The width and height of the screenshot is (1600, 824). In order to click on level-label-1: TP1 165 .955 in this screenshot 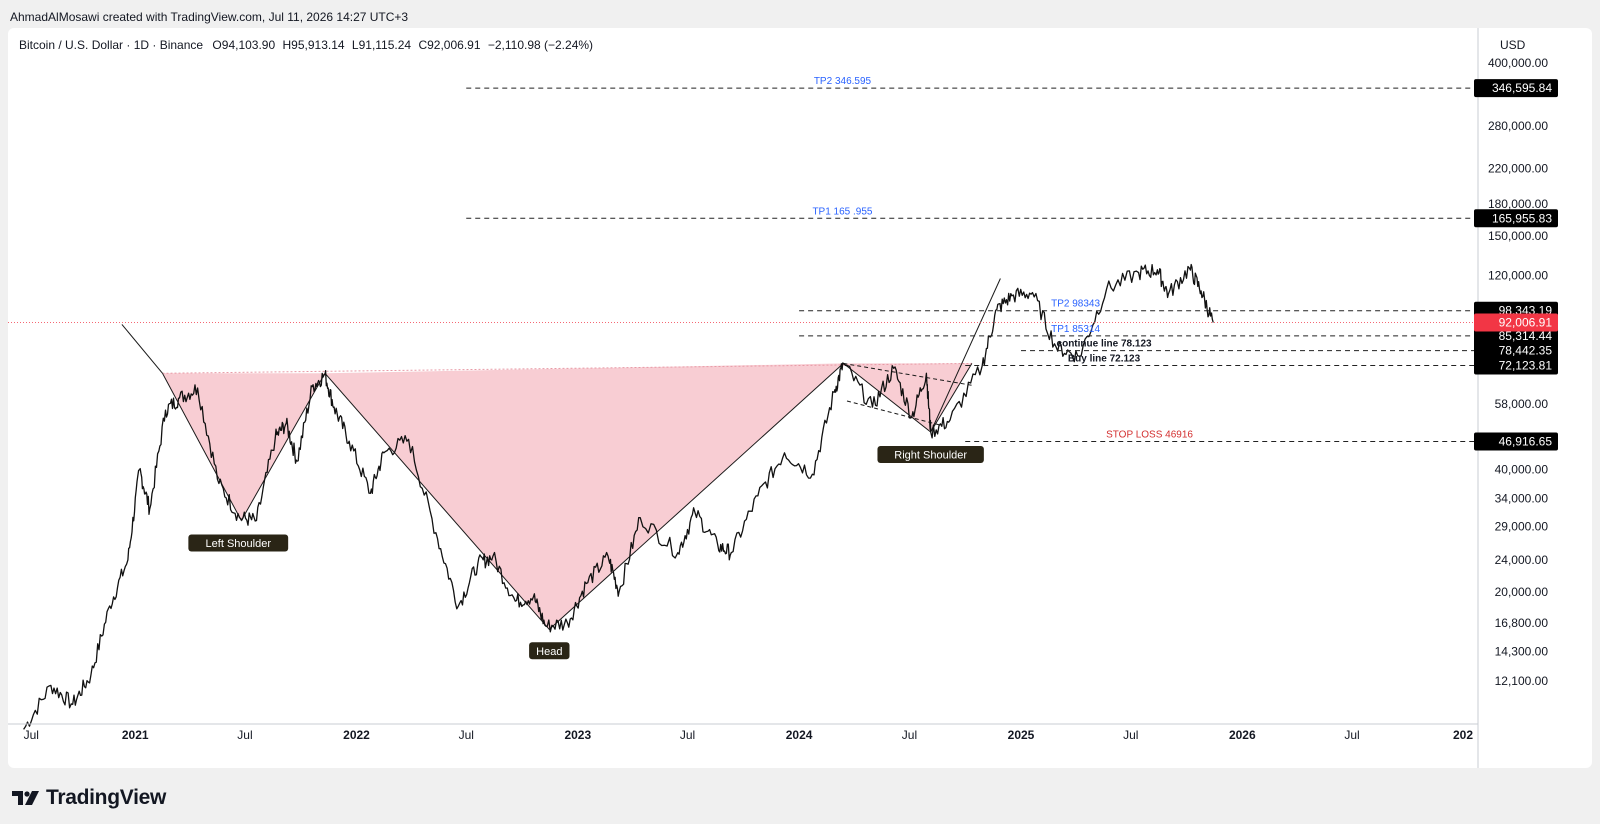, I will do `click(842, 211)`.